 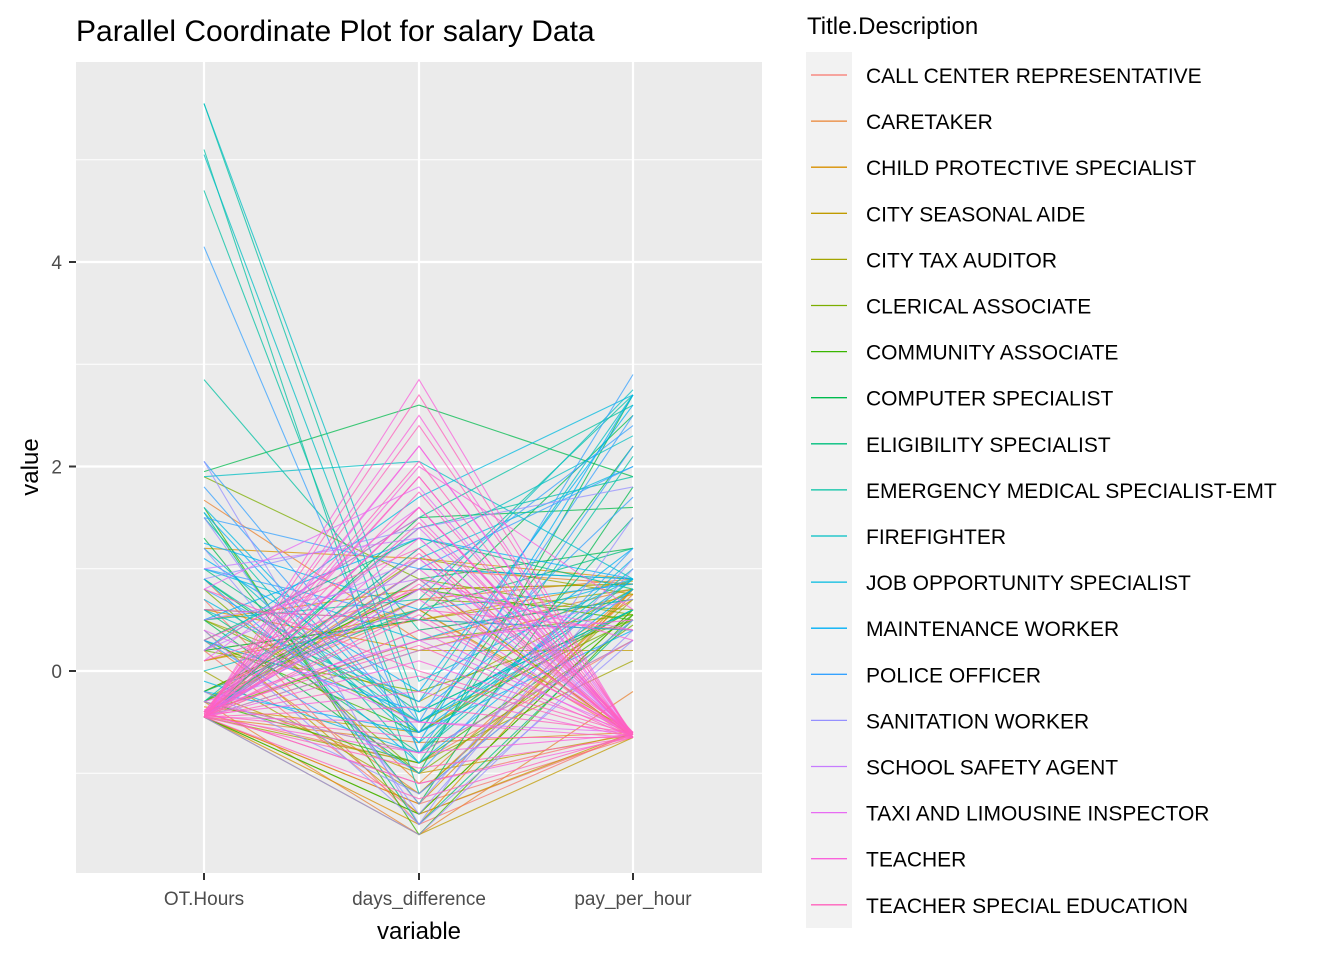 I want to click on legend-label: TEACHER, so click(x=916, y=860).